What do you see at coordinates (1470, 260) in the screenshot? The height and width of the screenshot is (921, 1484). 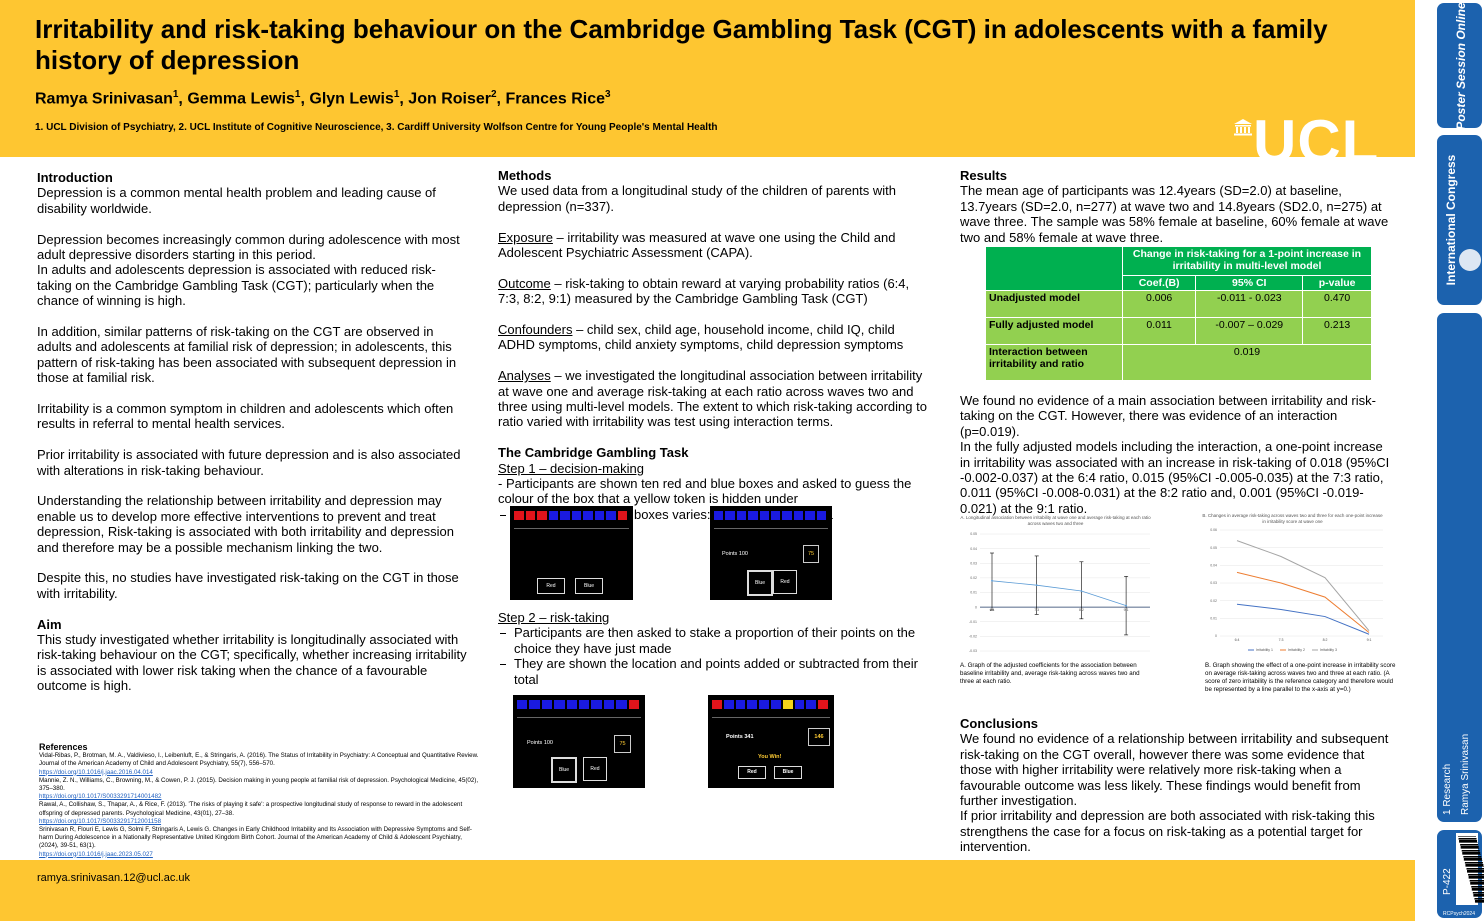 I see `congress-icon` at bounding box center [1470, 260].